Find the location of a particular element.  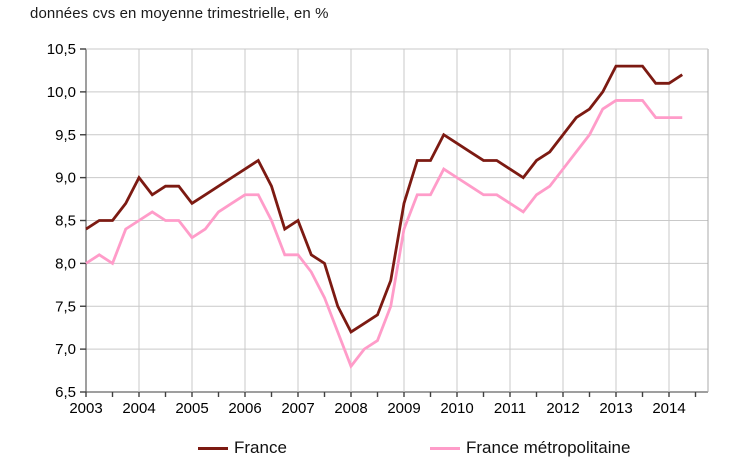

x-axis-label: 2007 is located at coordinates (297, 408).